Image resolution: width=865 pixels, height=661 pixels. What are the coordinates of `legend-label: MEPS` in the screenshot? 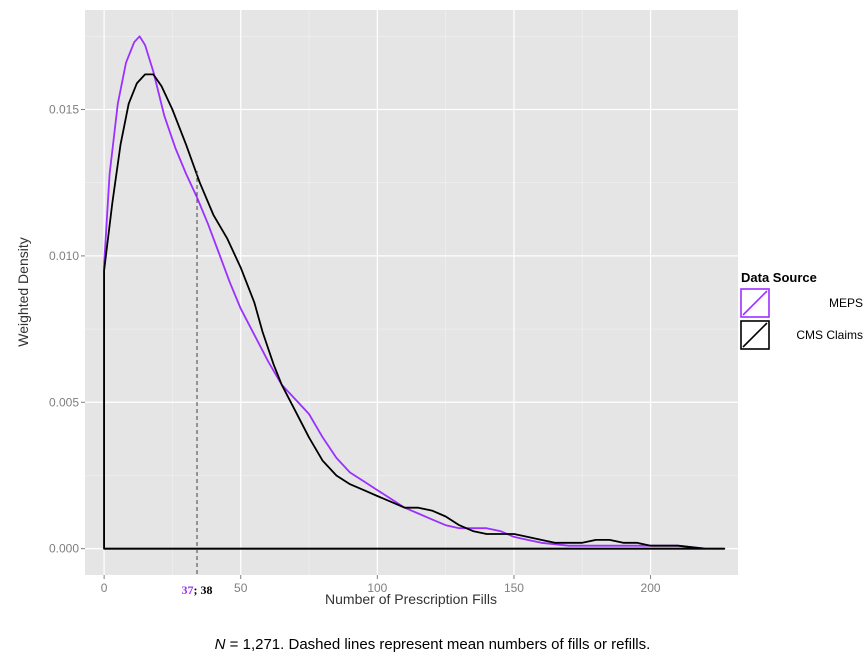 It's located at (846, 303).